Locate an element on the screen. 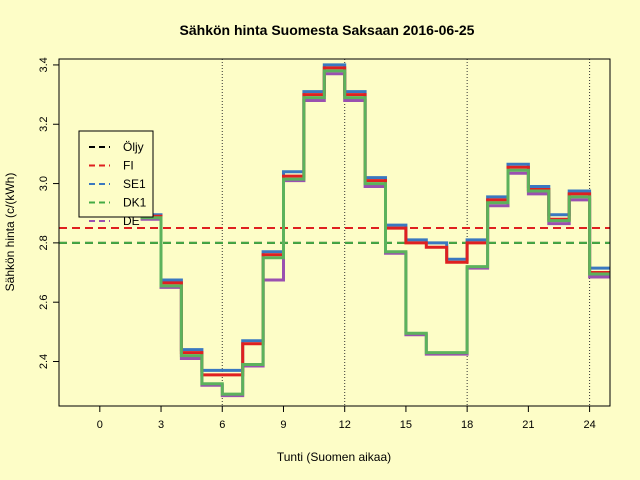 This screenshot has width=640, height=480. legend-label-oljy: Öljy is located at coordinates (133, 147).